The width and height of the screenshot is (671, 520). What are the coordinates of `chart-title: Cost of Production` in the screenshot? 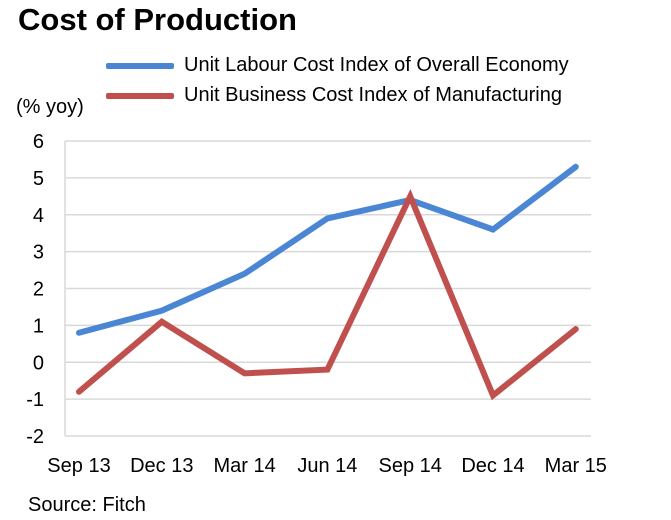 It's located at (157, 19).